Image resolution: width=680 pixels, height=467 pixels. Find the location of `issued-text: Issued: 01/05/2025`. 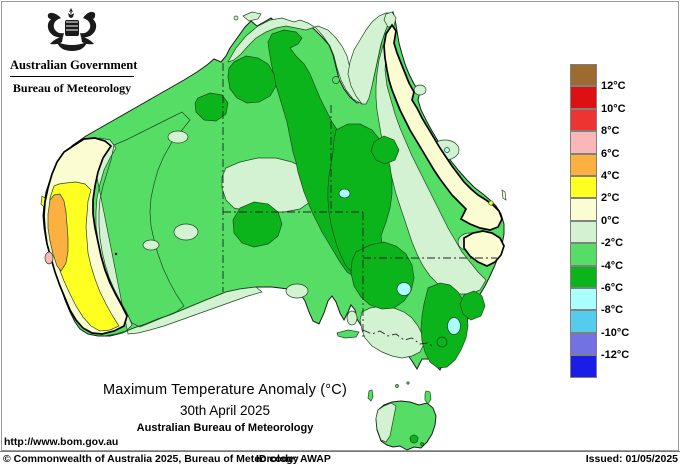

issued-text: Issued: 01/05/2025 is located at coordinates (631, 459).